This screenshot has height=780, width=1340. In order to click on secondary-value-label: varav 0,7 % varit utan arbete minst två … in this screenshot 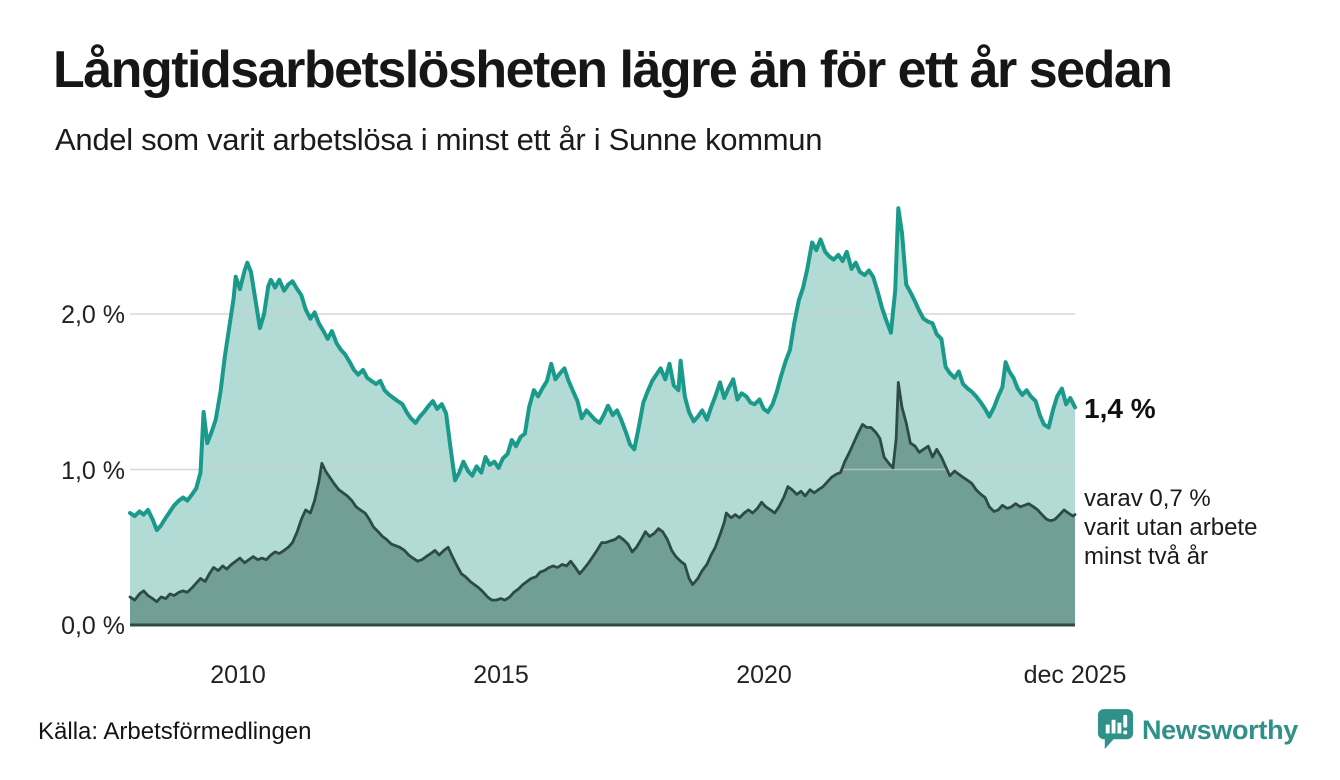, I will do `click(1171, 527)`.